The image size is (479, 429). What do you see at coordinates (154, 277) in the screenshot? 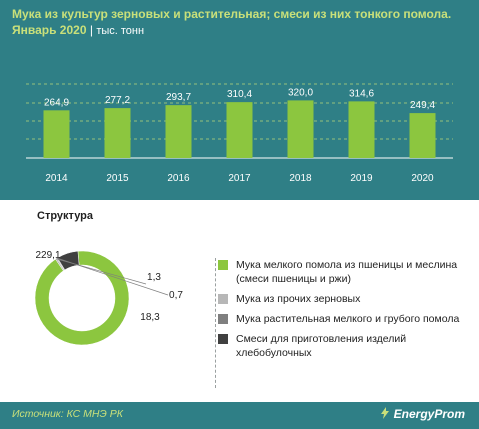
I see `slice-value-label: 1,3` at bounding box center [154, 277].